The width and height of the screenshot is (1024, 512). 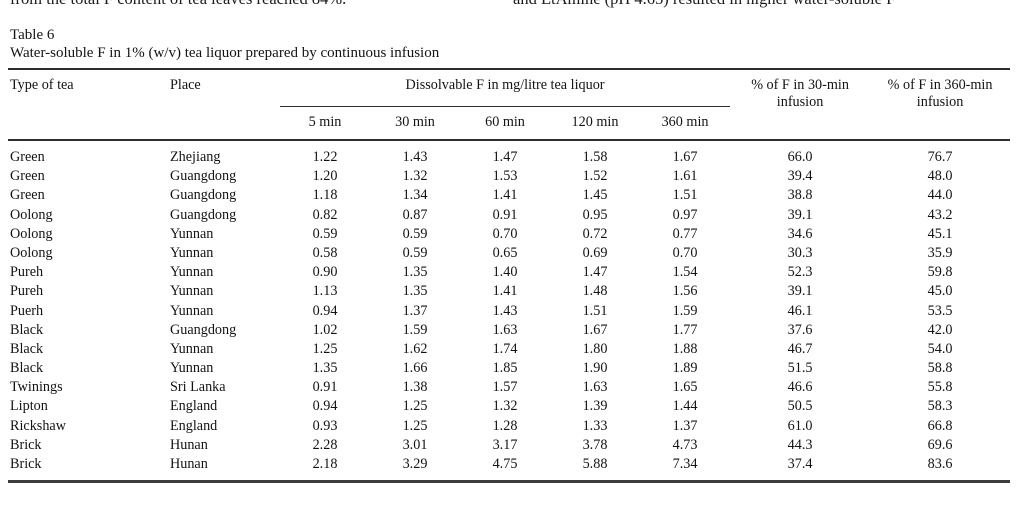 I want to click on cell-f-360min: 1.51, so click(x=685, y=195).